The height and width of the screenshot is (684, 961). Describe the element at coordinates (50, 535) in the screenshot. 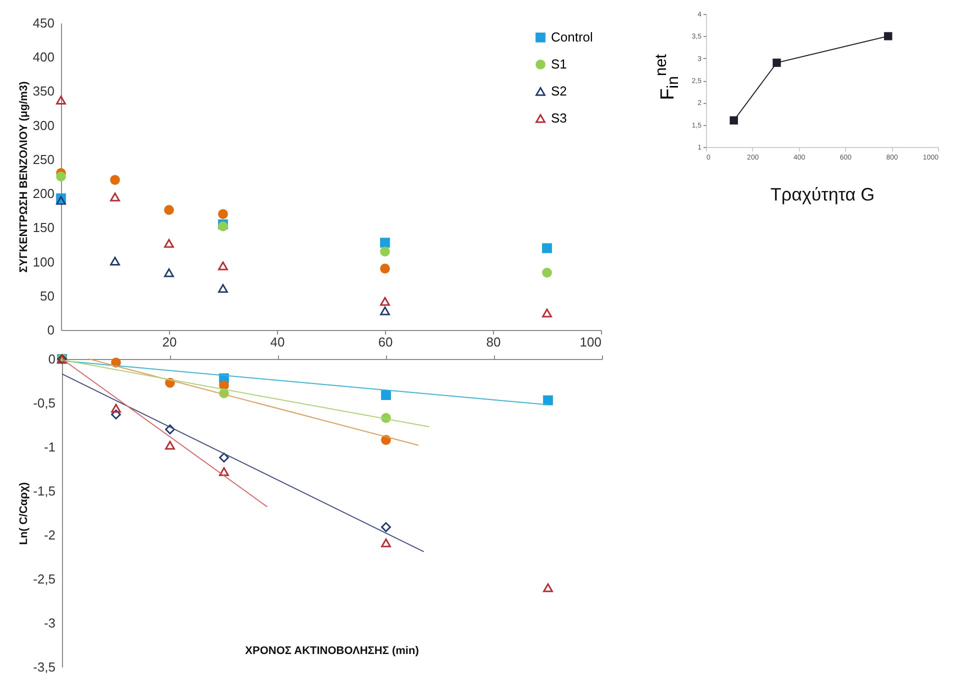

I see `y-tick-label: -2` at that location.